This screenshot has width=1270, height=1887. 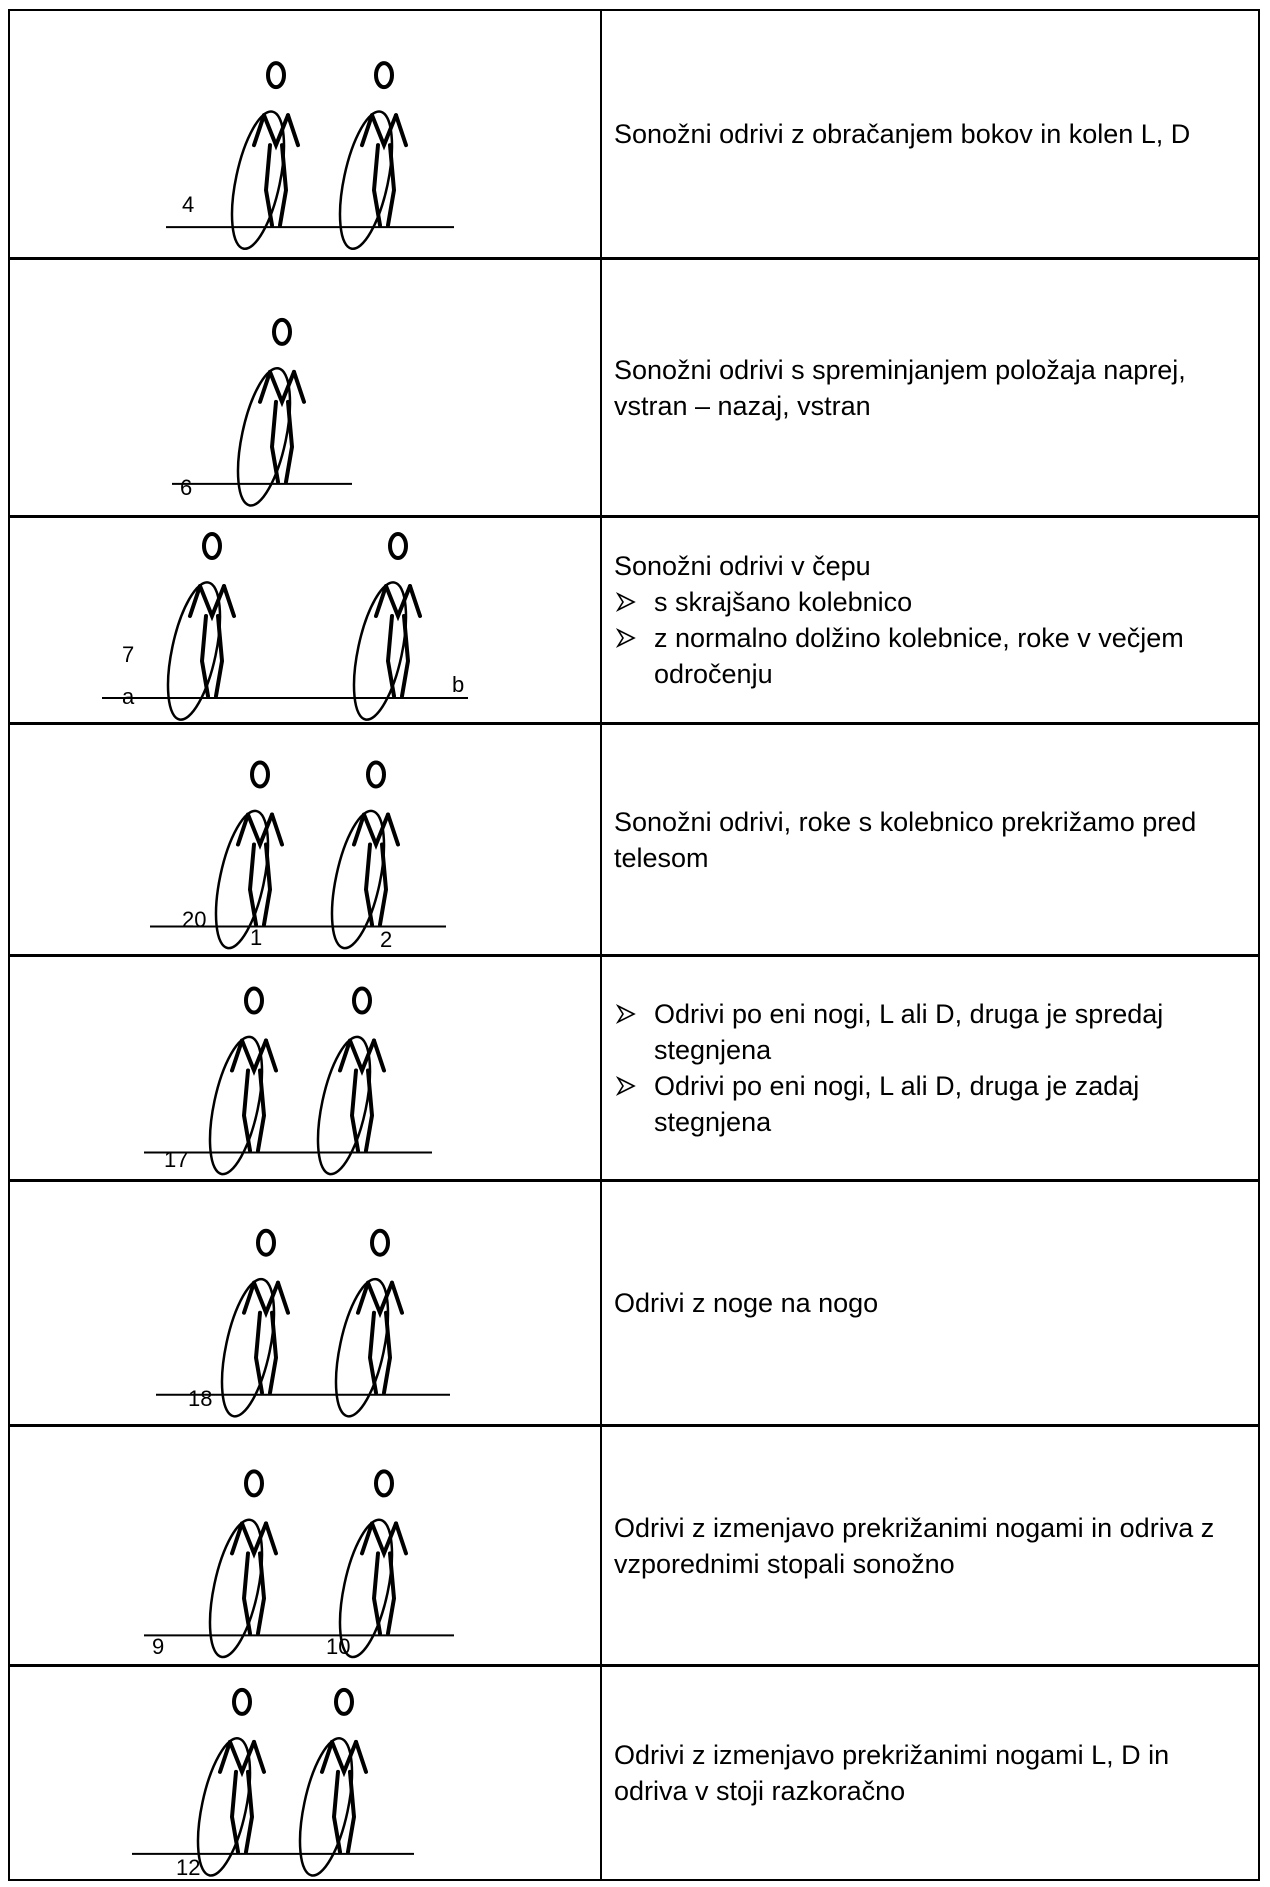 I want to click on exercise-drawing: 201 2, so click(x=298, y=856).